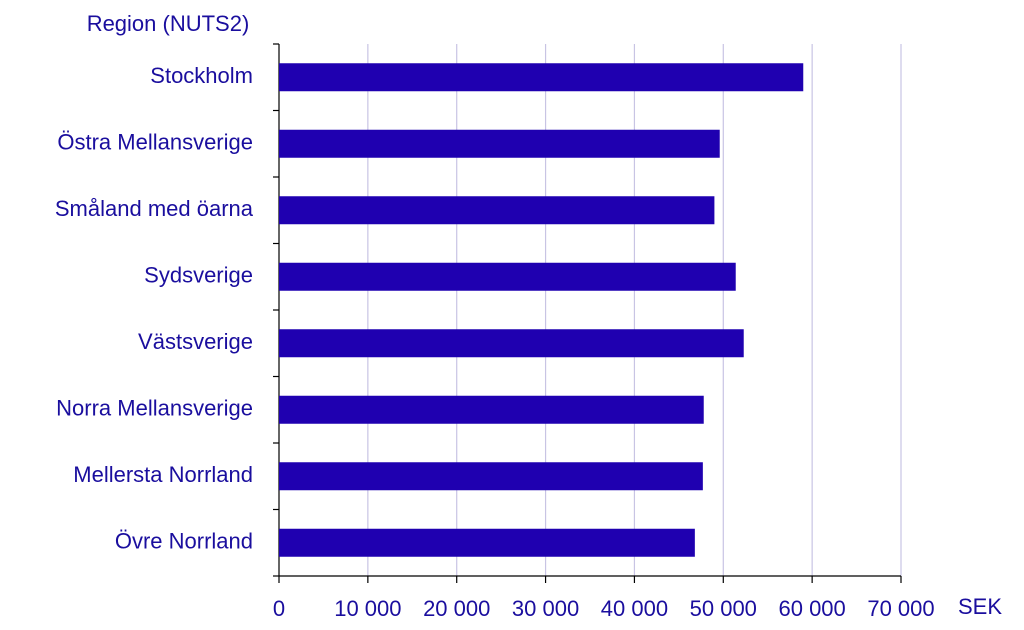 This screenshot has height=630, width=1024. I want to click on x-tick-label: 20 000, so click(456, 608).